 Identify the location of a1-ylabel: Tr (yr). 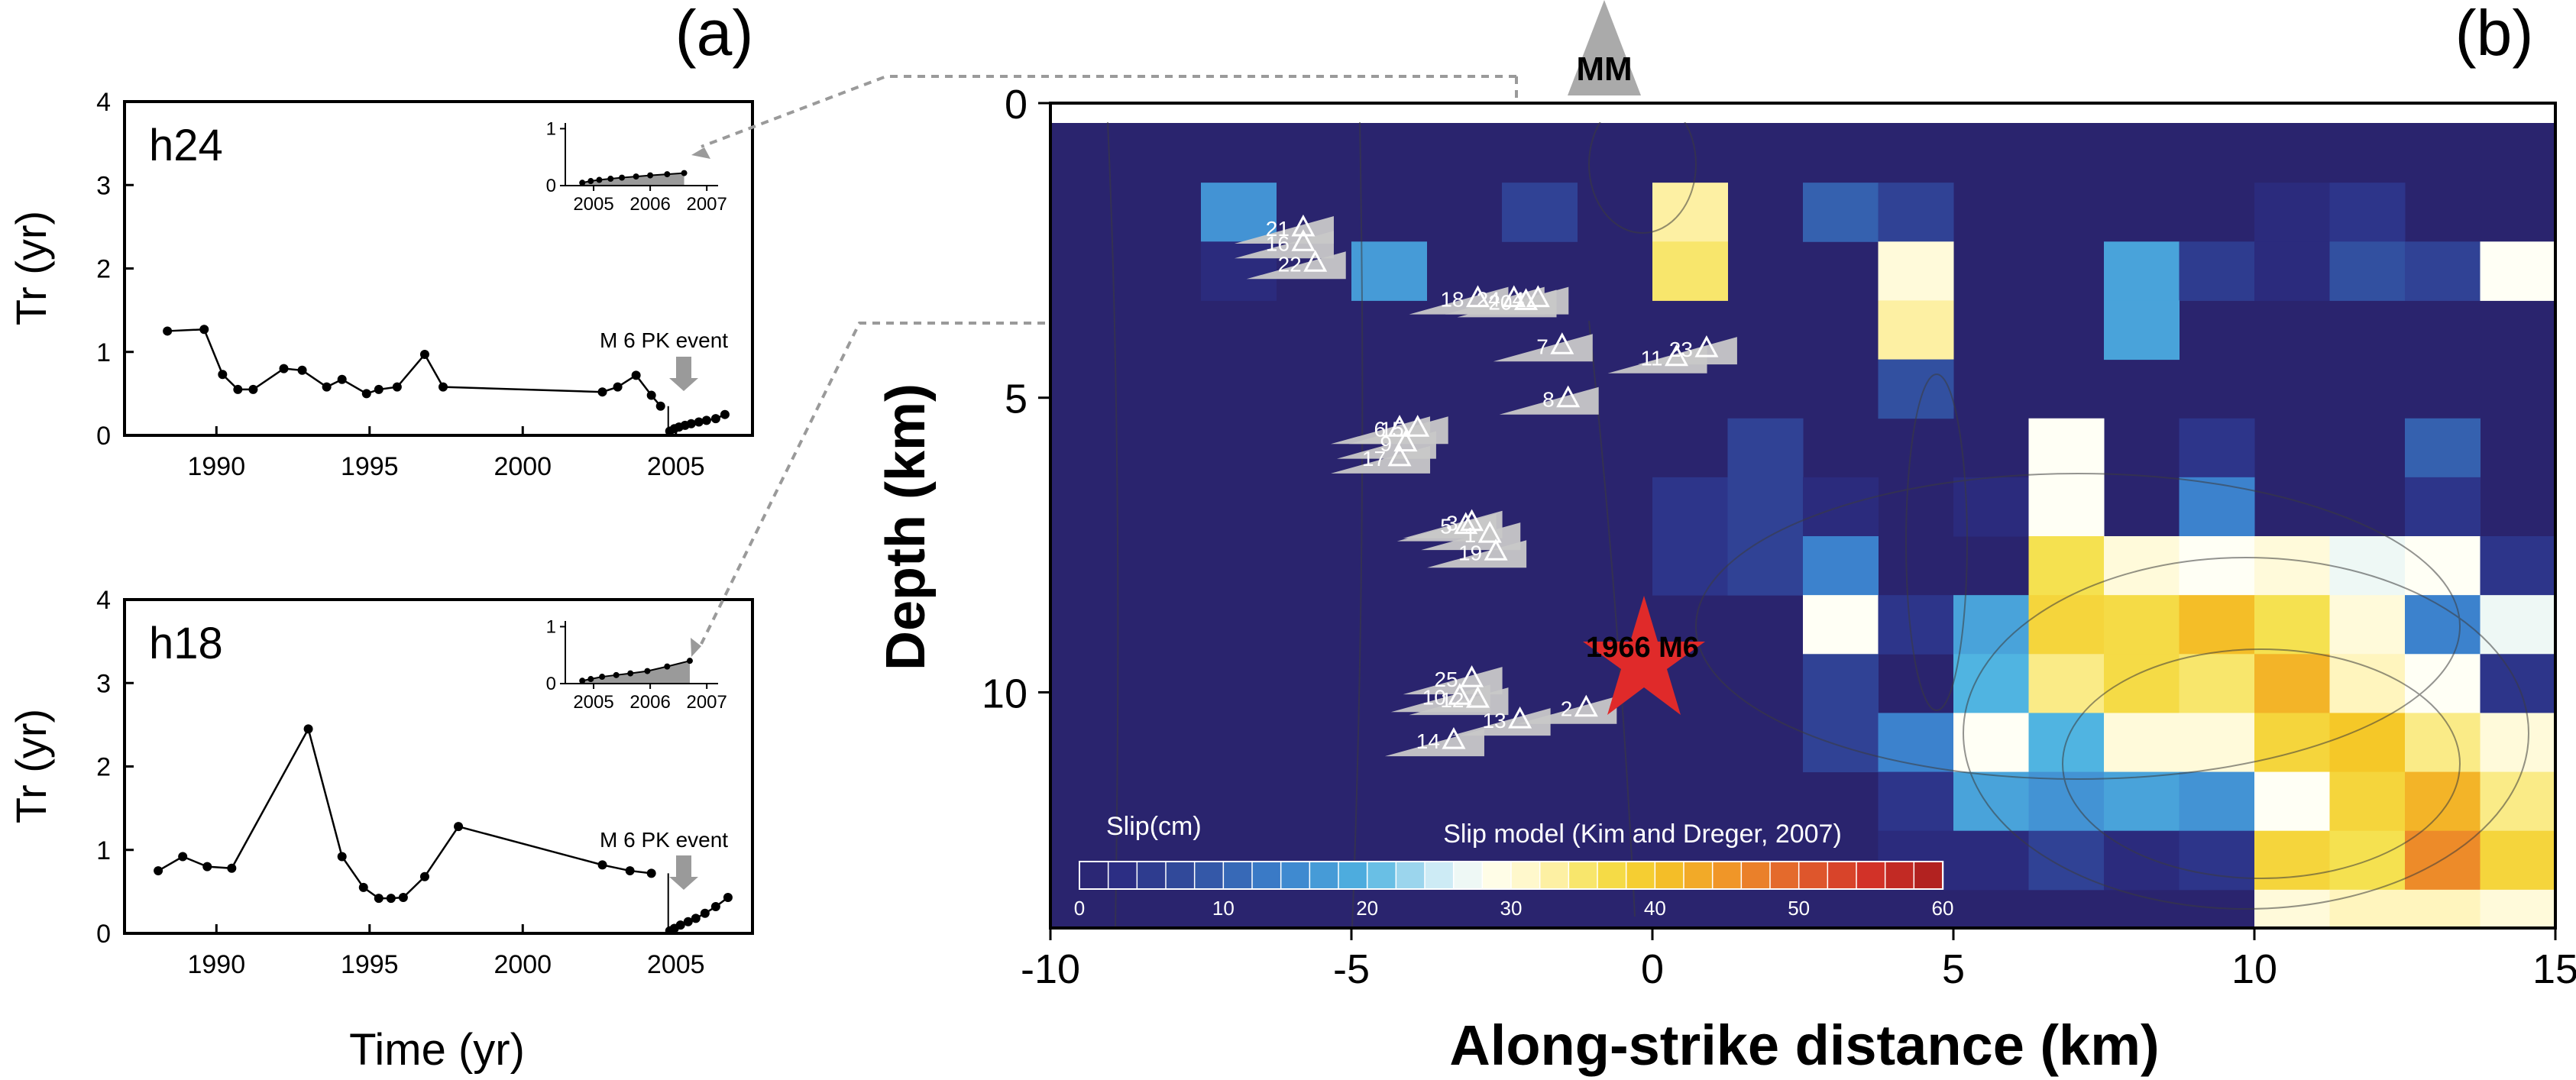
(31, 268).